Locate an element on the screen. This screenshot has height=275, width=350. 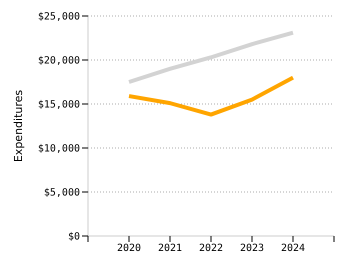
y-tick-label: $5,000 is located at coordinates (62, 193).